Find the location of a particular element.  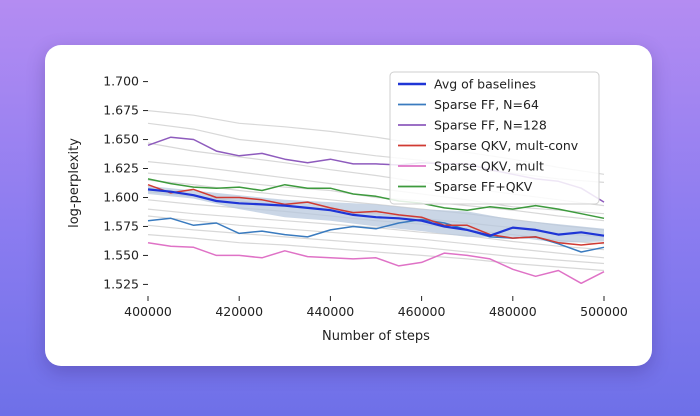

y-tick-label: 1.575 is located at coordinates (121, 225).